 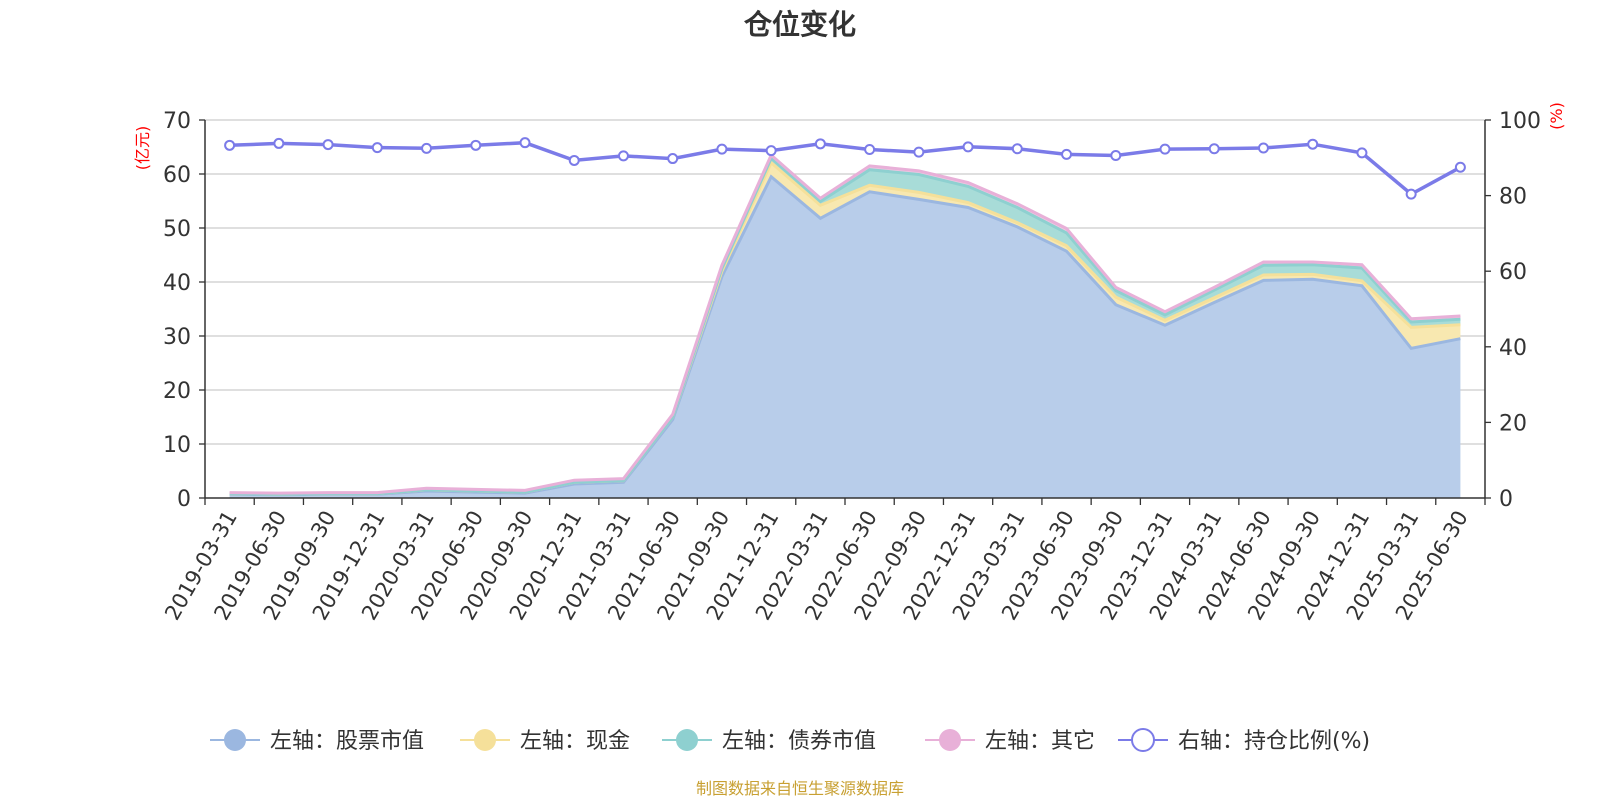 I want to click on legend-item: 左轴：其它, so click(x=1010, y=741).